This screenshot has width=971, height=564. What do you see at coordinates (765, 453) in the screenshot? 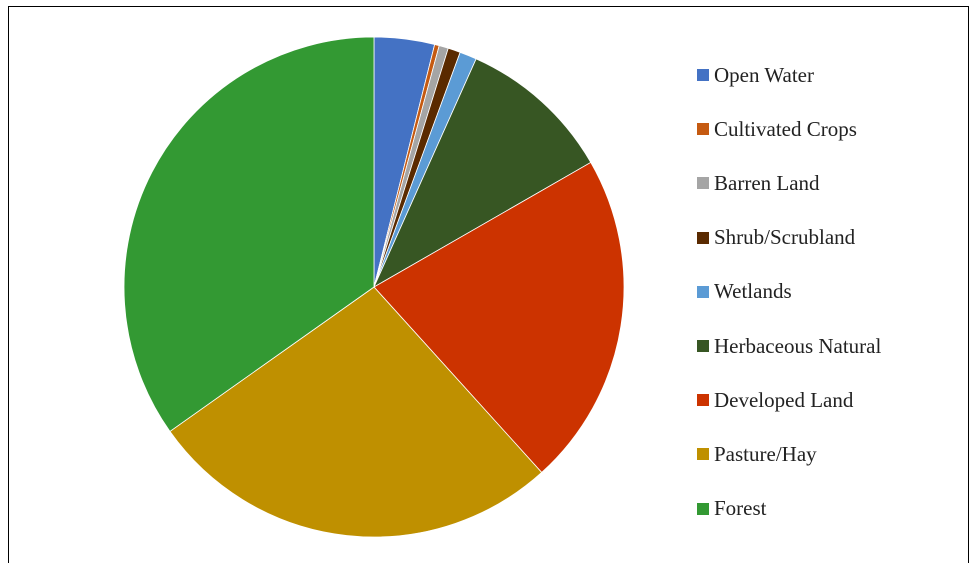
I see `legend-label: Pasture/Hay` at bounding box center [765, 453].